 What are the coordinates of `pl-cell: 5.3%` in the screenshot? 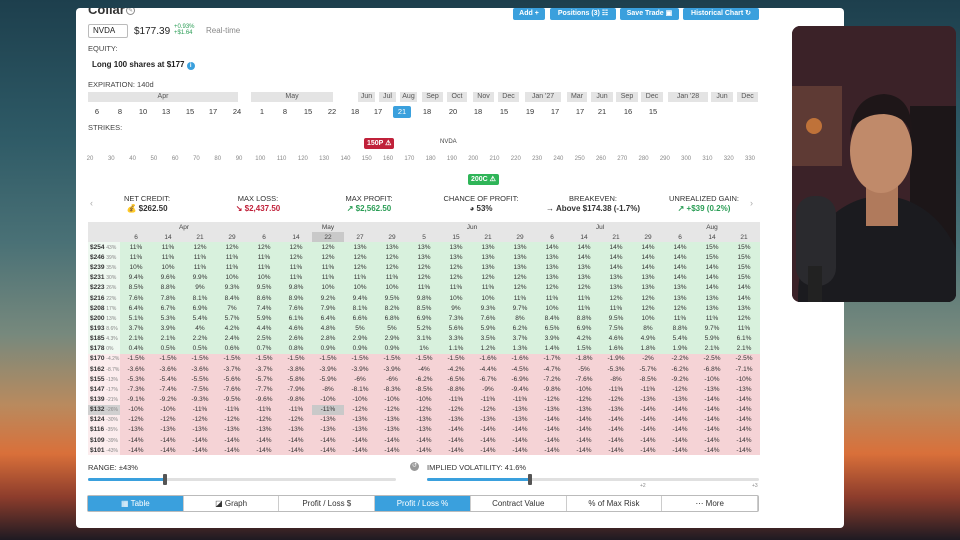 It's located at (168, 318).